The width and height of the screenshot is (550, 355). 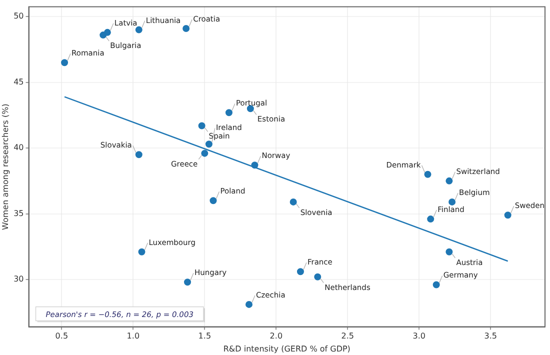 I want to click on x-tick-label: 1.0, so click(x=133, y=336).